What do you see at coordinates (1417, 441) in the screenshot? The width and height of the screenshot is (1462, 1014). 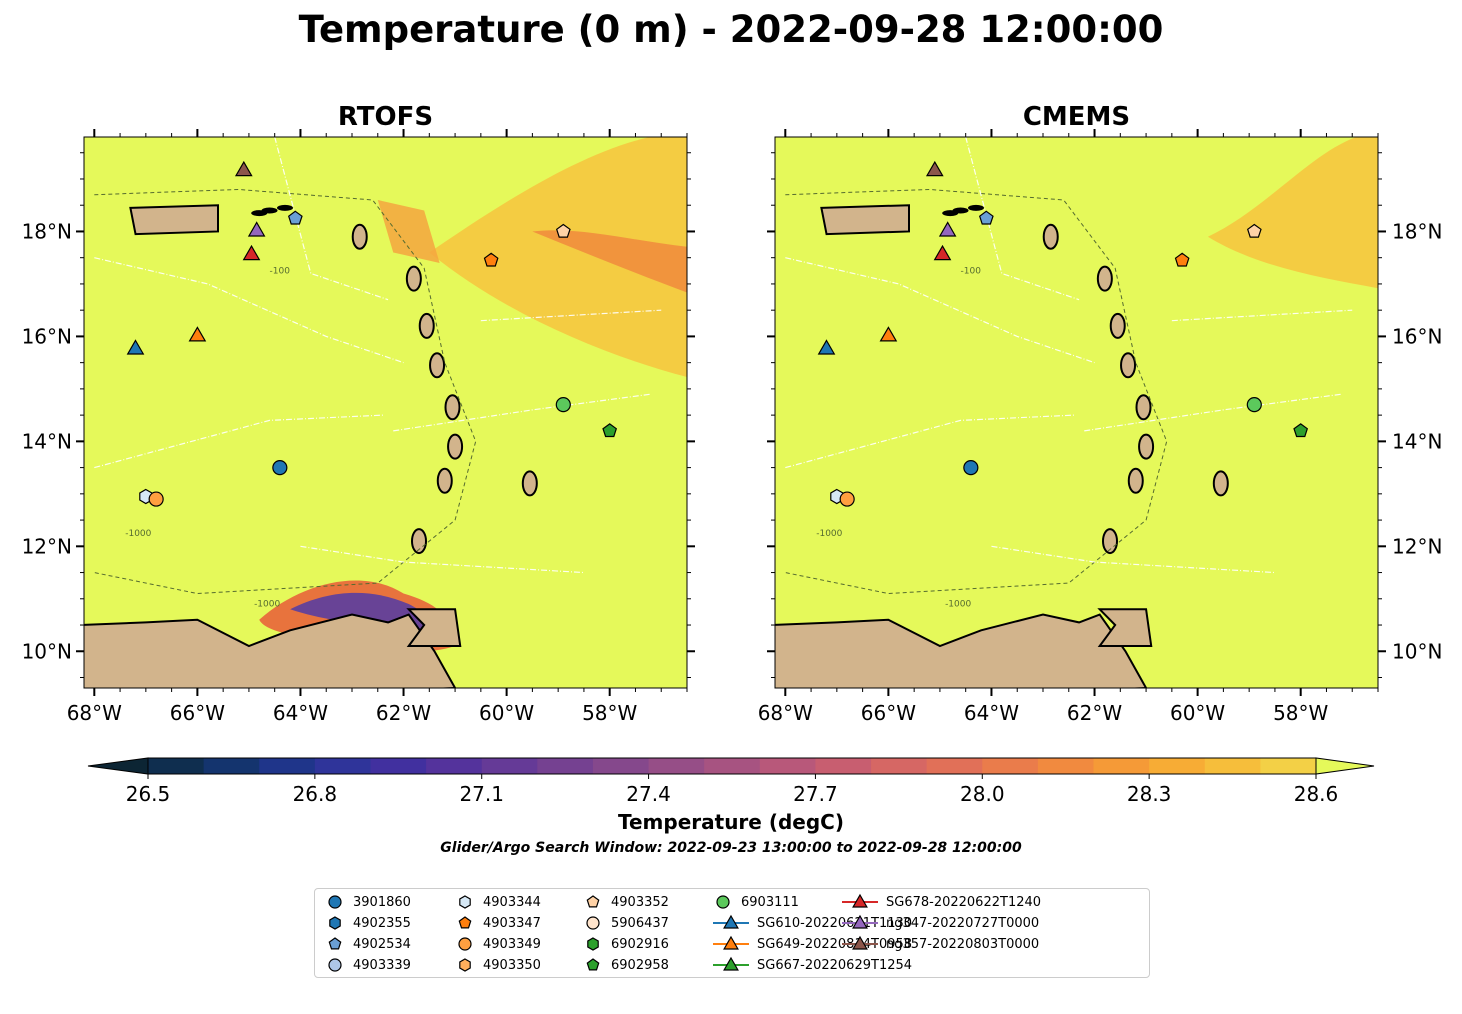 I see `lat-tick-label: 14°N` at bounding box center [1417, 441].